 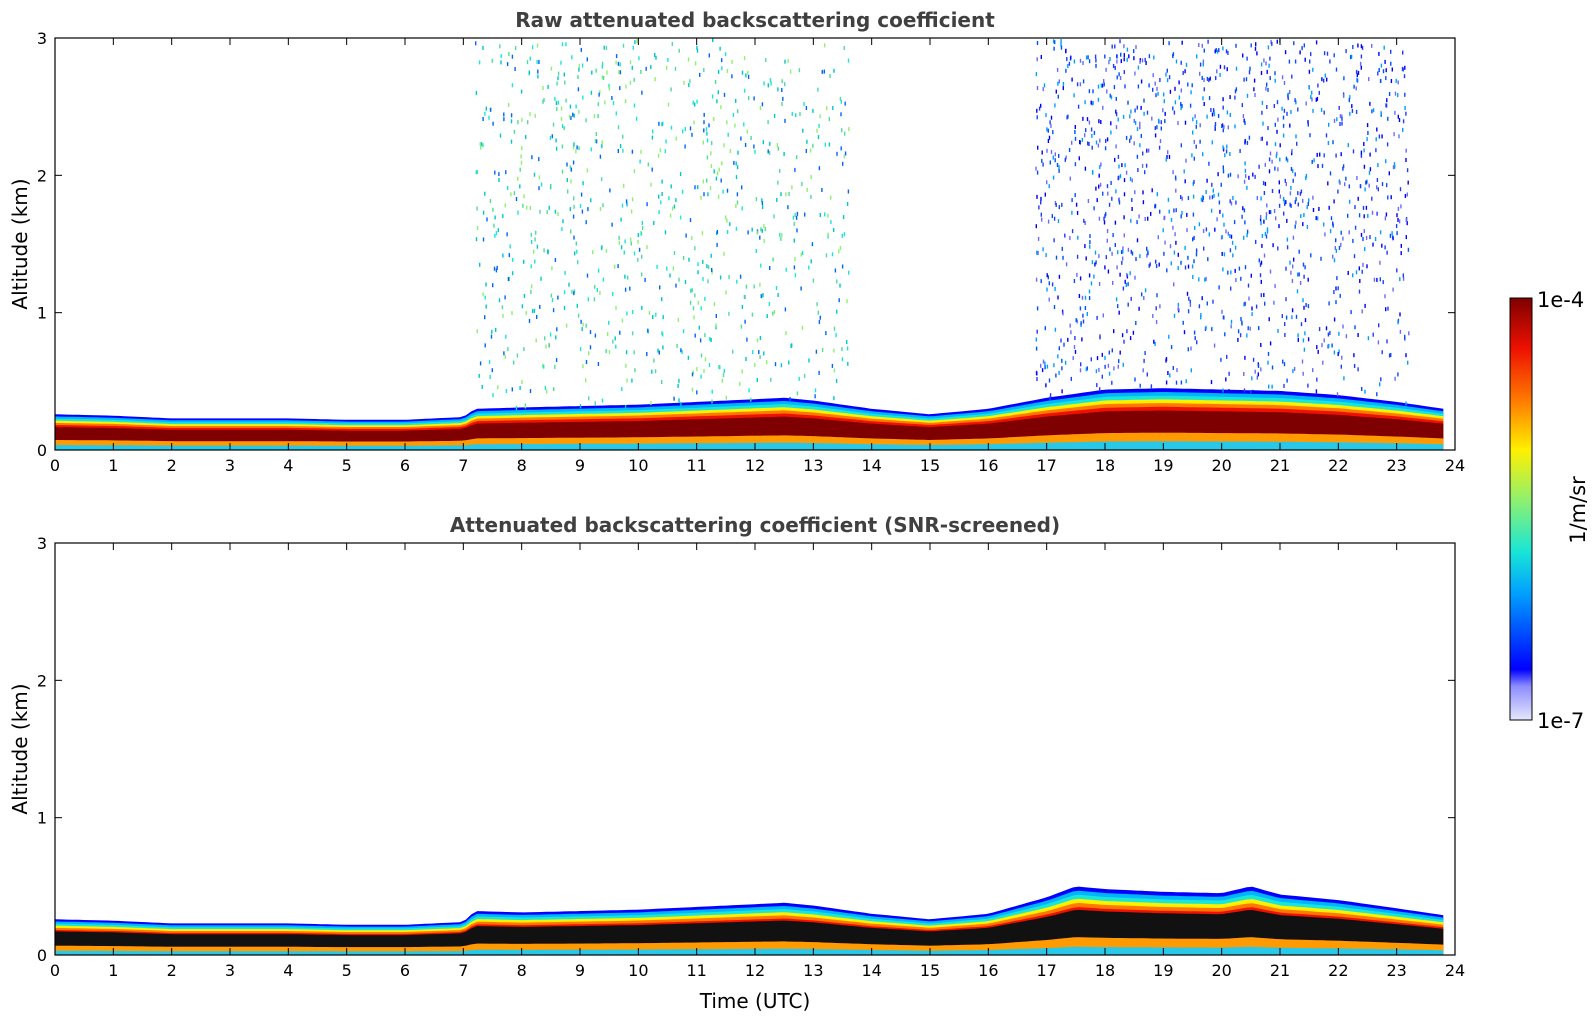 I want to click on x-tick-label: 23, so click(x=1396, y=970).